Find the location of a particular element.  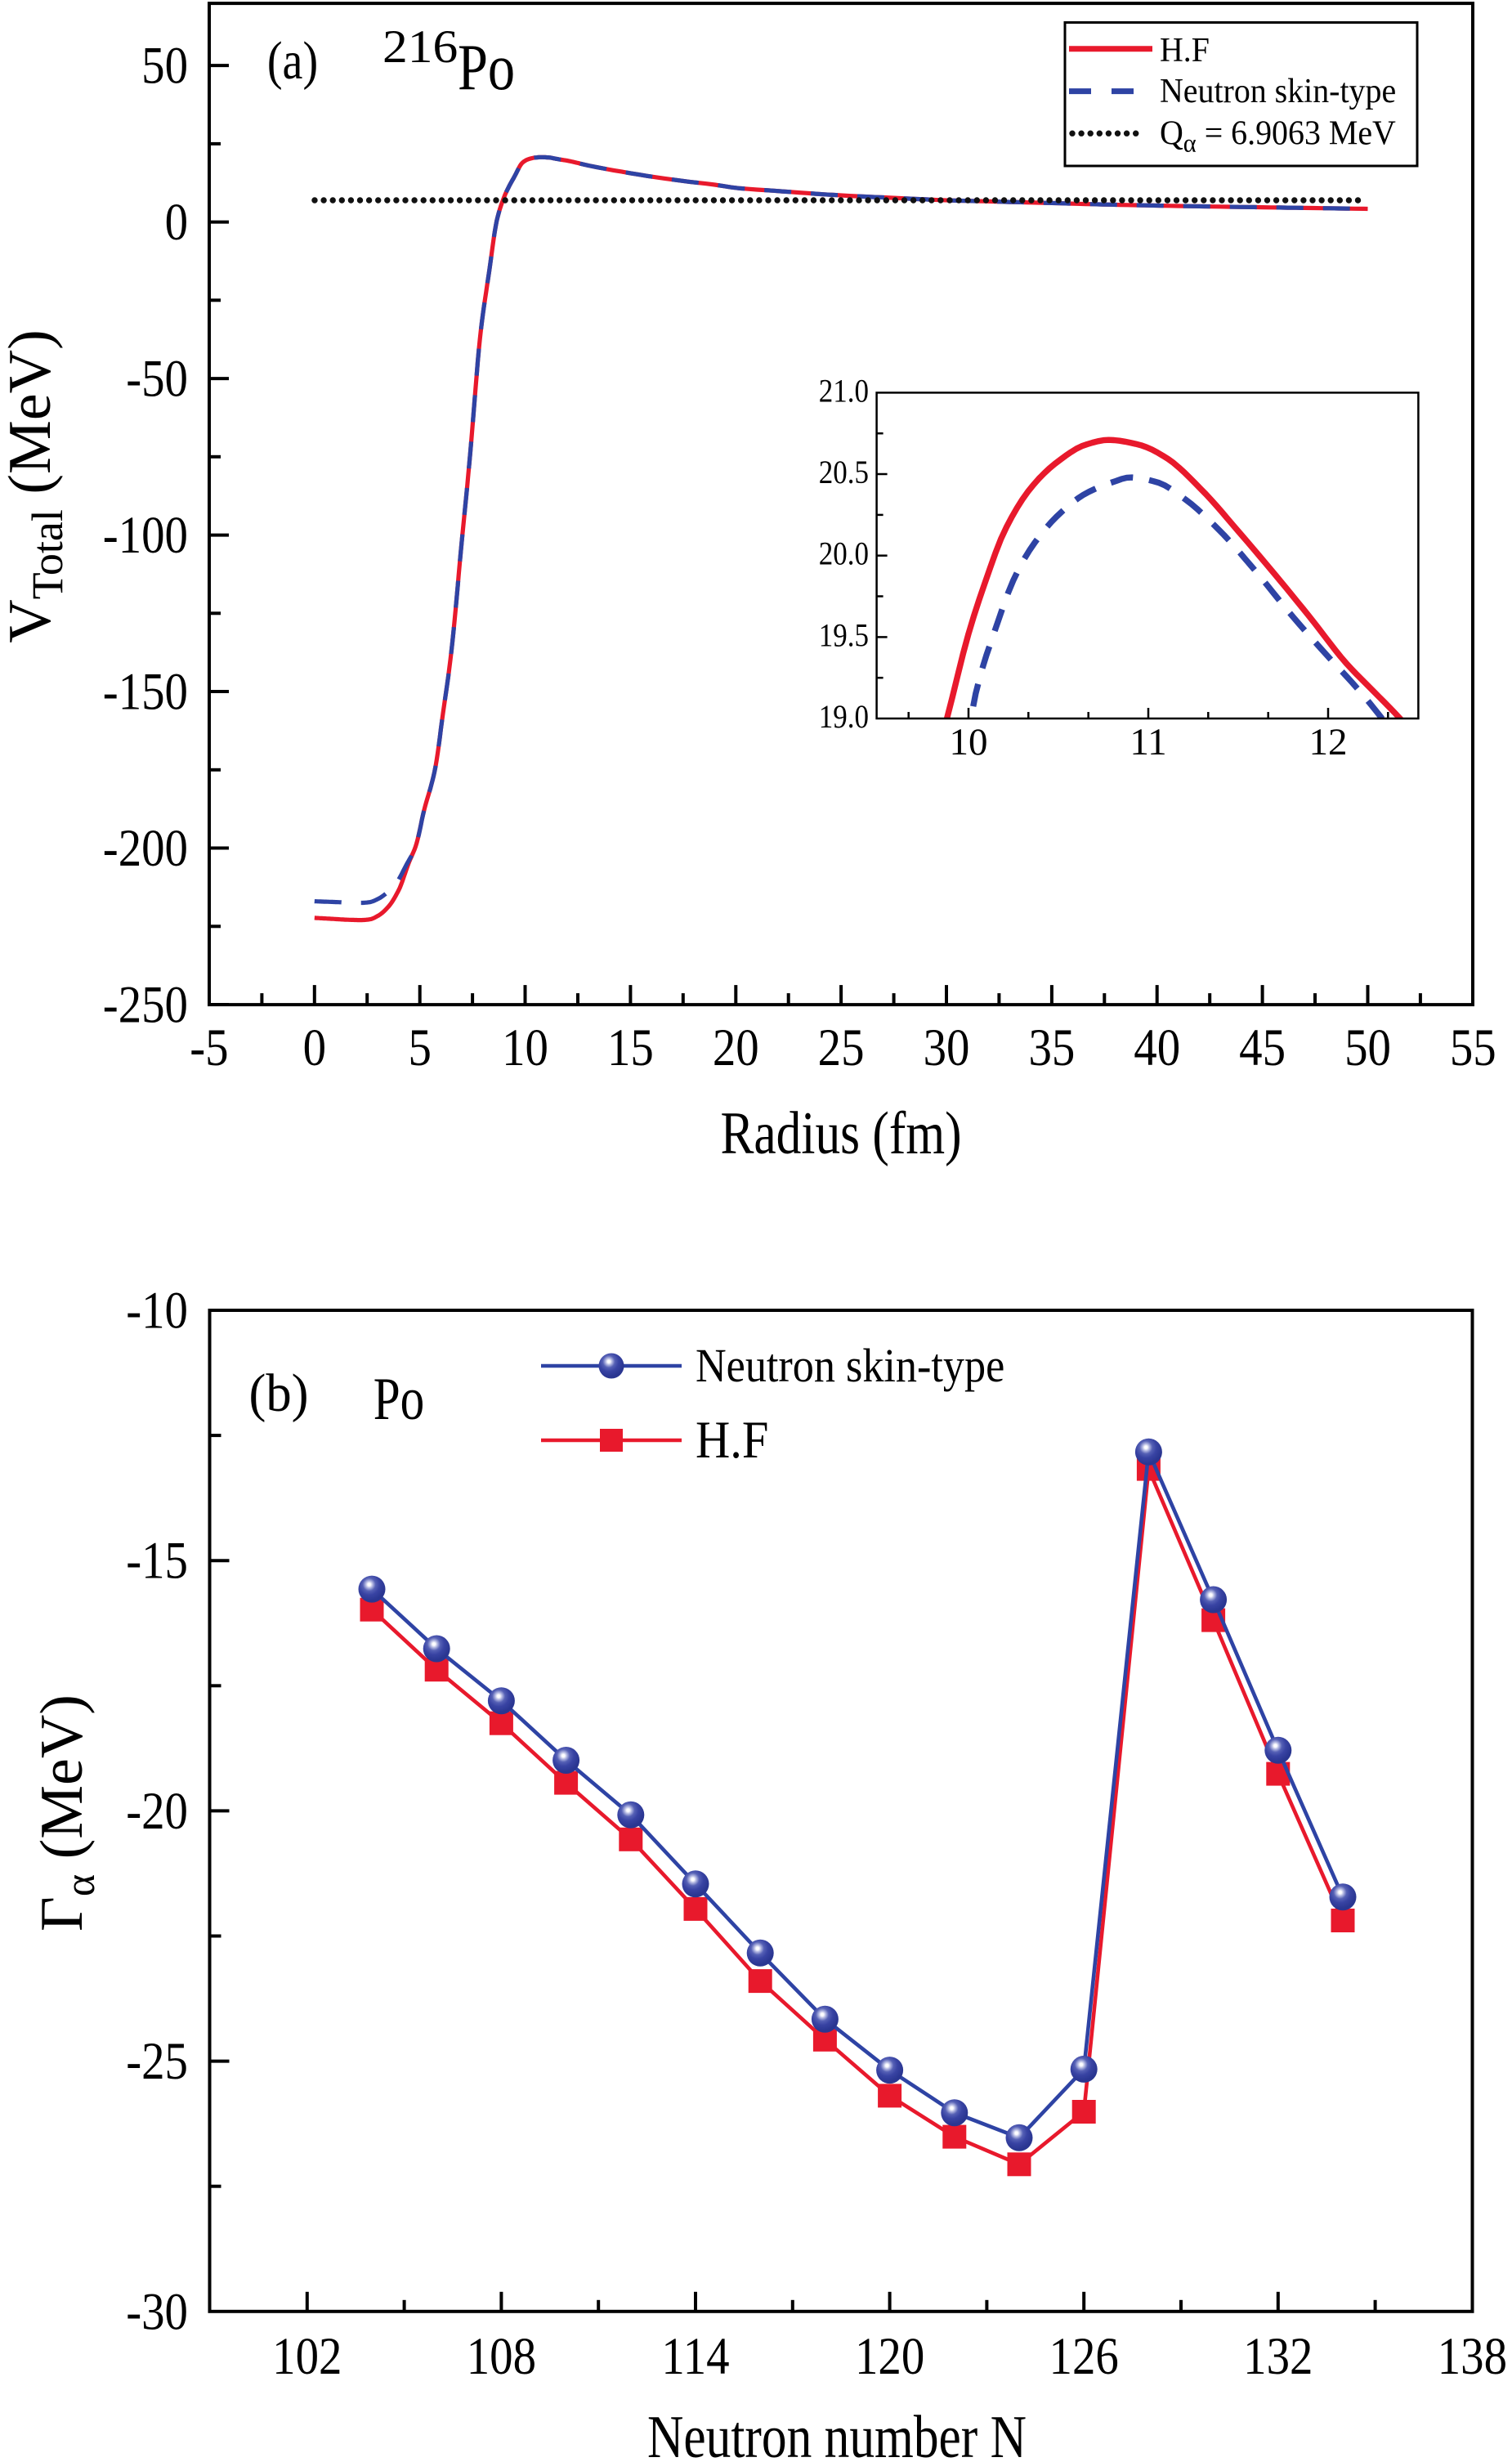

svg-text: 15 is located at coordinates (630, 1048).